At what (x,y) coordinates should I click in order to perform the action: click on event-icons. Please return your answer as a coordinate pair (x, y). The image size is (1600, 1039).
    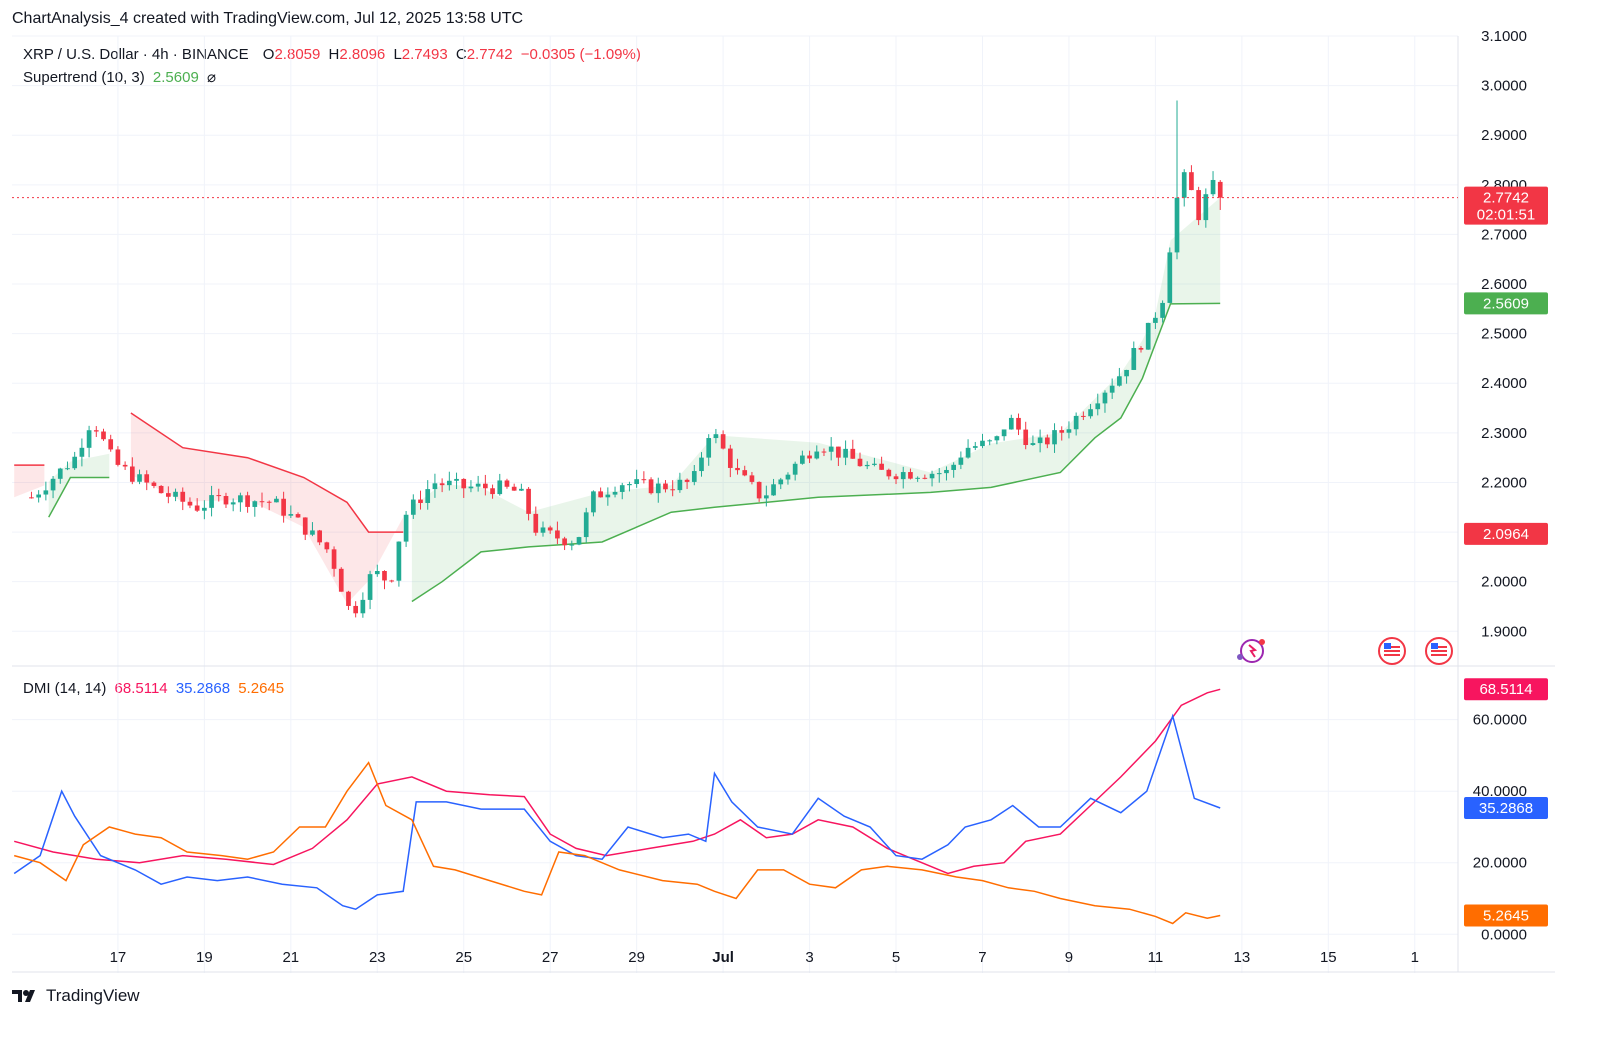
    Looking at the image, I should click on (1345, 651).